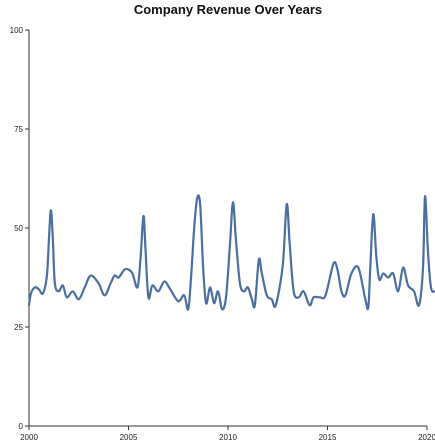 This screenshot has height=448, width=435. Describe the element at coordinates (129, 437) in the screenshot. I see `x-tick-label: 2005` at that location.